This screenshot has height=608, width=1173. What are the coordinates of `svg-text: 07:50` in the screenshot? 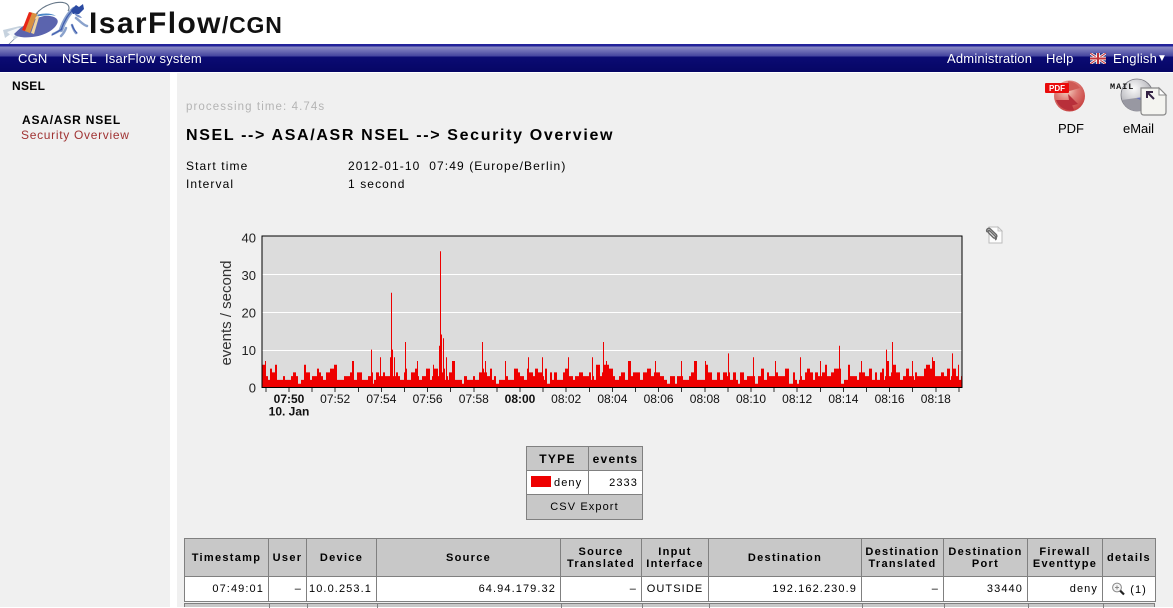 It's located at (289, 399).